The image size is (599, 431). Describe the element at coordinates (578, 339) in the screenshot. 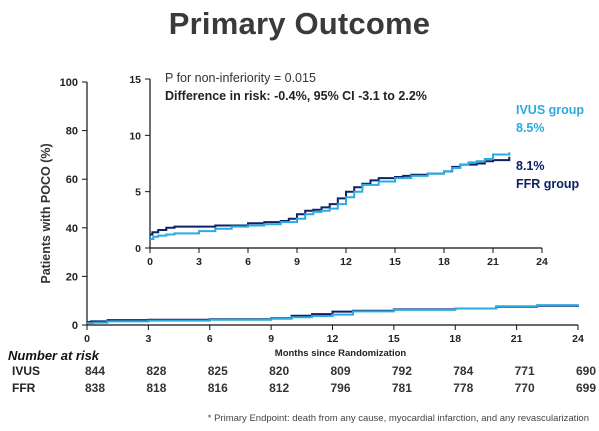

I see `main-x-tick-label: 24` at that location.